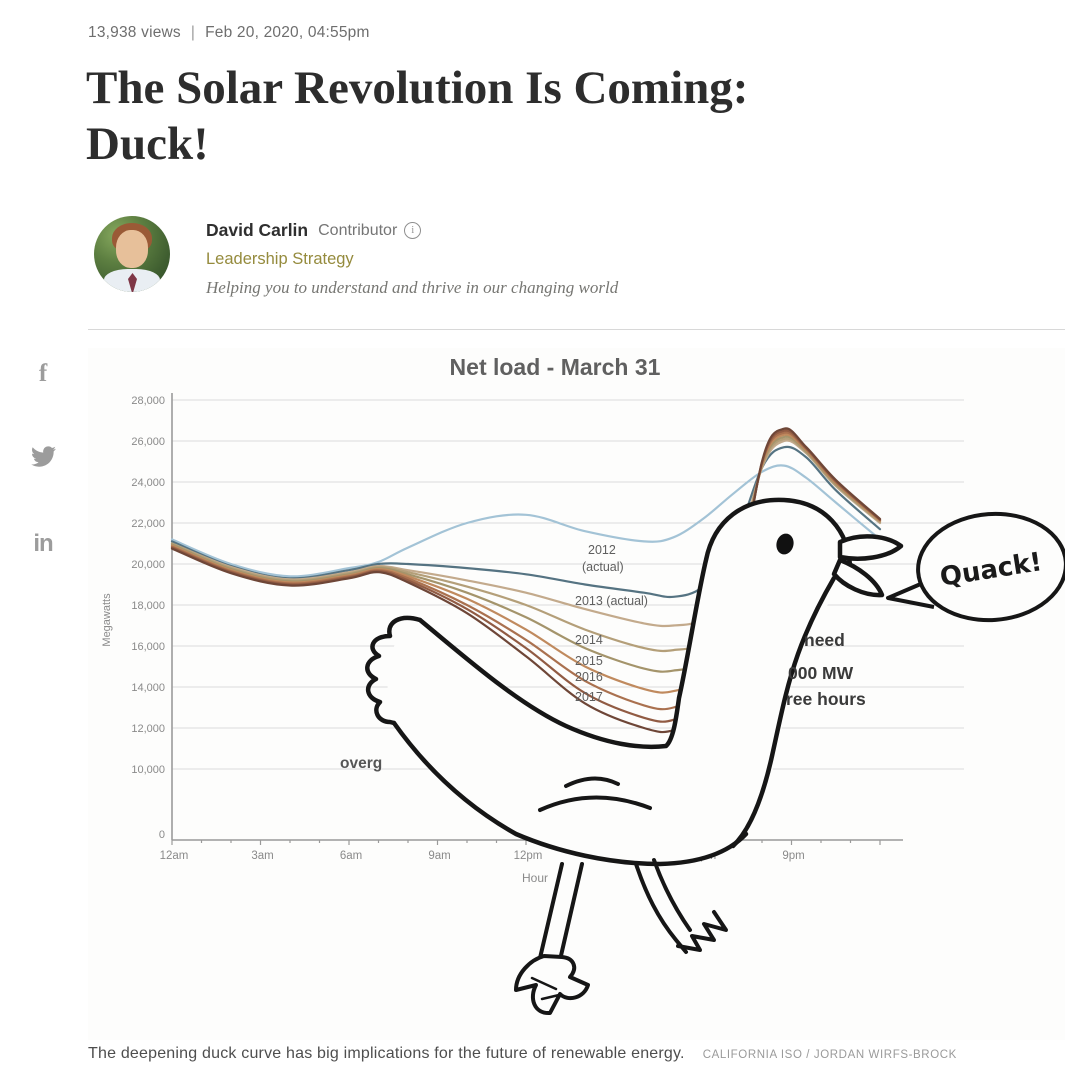  Describe the element at coordinates (148, 401) in the screenshot. I see `y-tick-label: 28,000` at that location.